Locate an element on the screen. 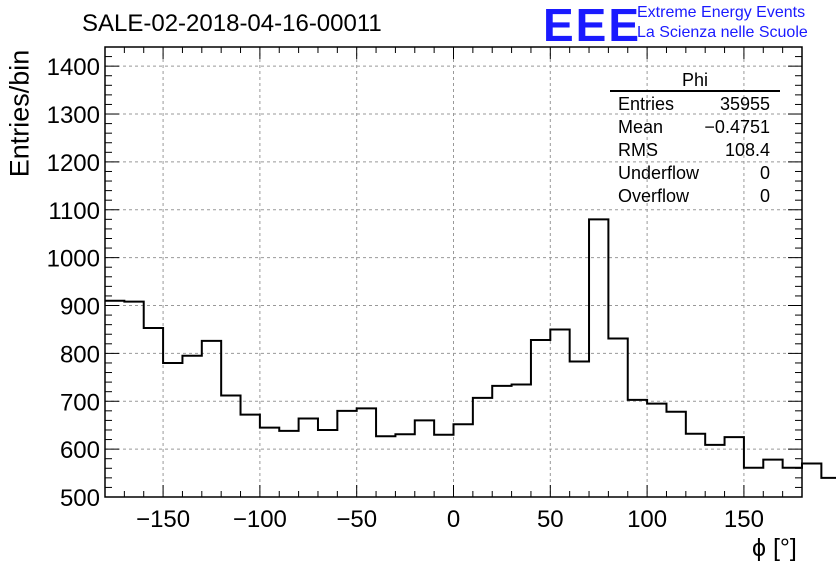 The image size is (836, 572). stats-row-entries: Entries 35955 is located at coordinates (695, 105).